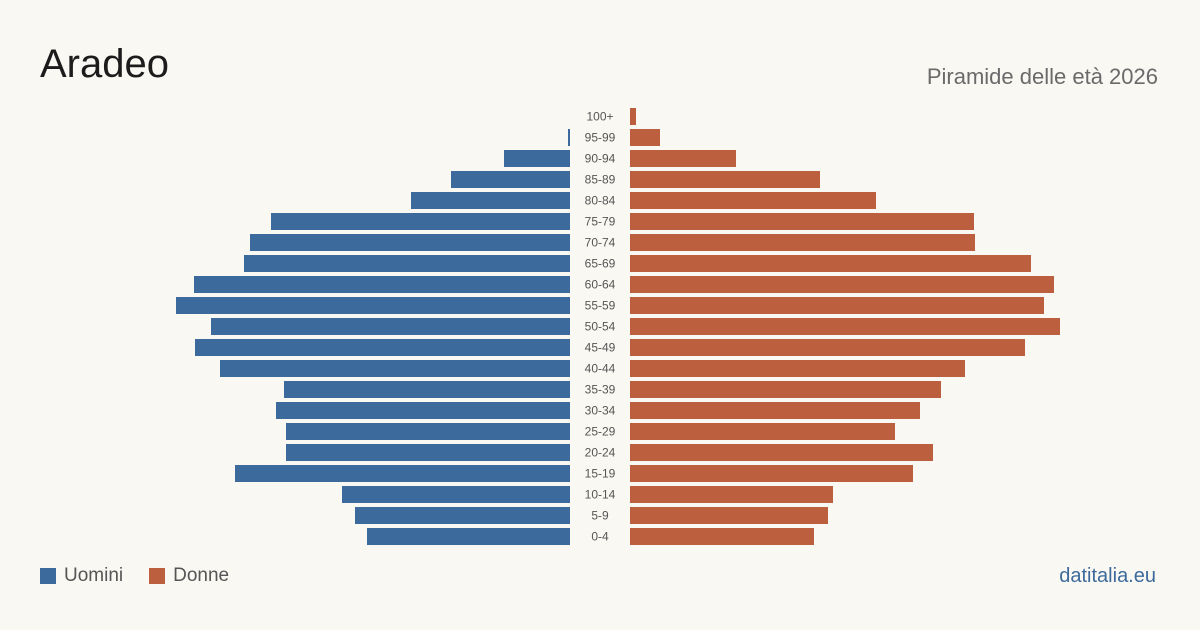 This screenshot has width=1200, height=630. Describe the element at coordinates (600, 285) in the screenshot. I see `age-label-60-64: 60-64` at that location.